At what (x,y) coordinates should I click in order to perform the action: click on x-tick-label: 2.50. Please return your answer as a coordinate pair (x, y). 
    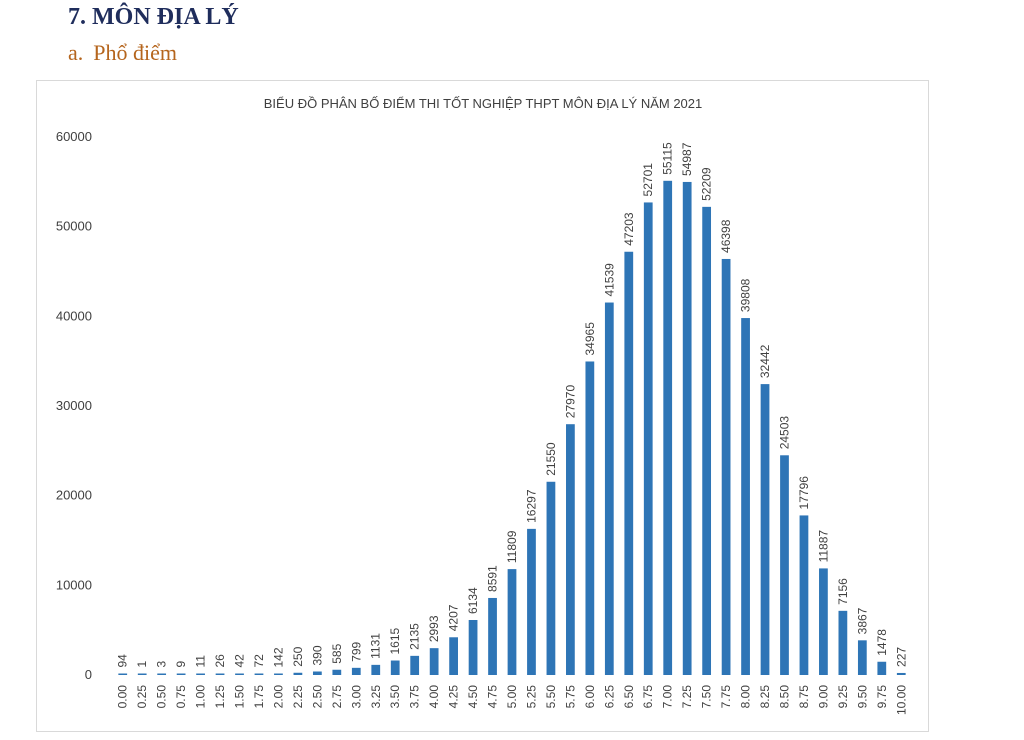
    Looking at the image, I should click on (317, 697).